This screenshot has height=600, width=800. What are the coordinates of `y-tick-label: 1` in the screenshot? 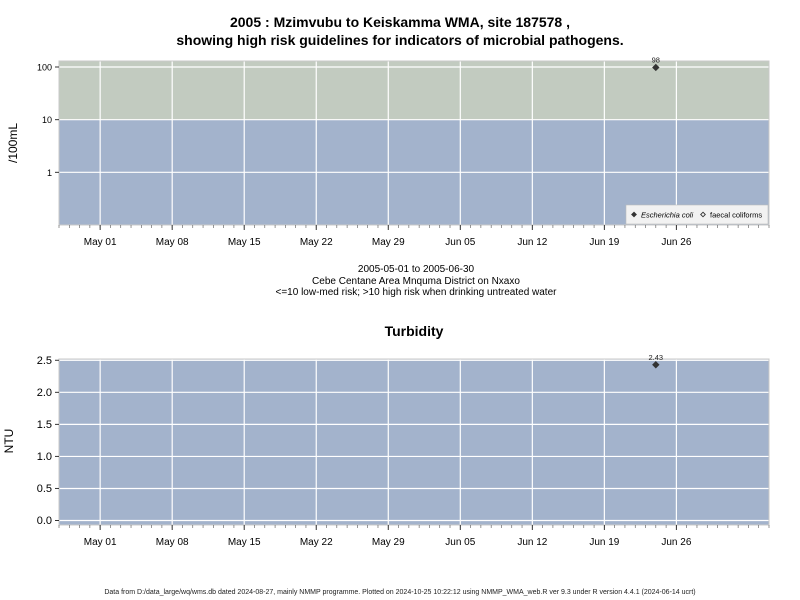 It's located at (49, 173).